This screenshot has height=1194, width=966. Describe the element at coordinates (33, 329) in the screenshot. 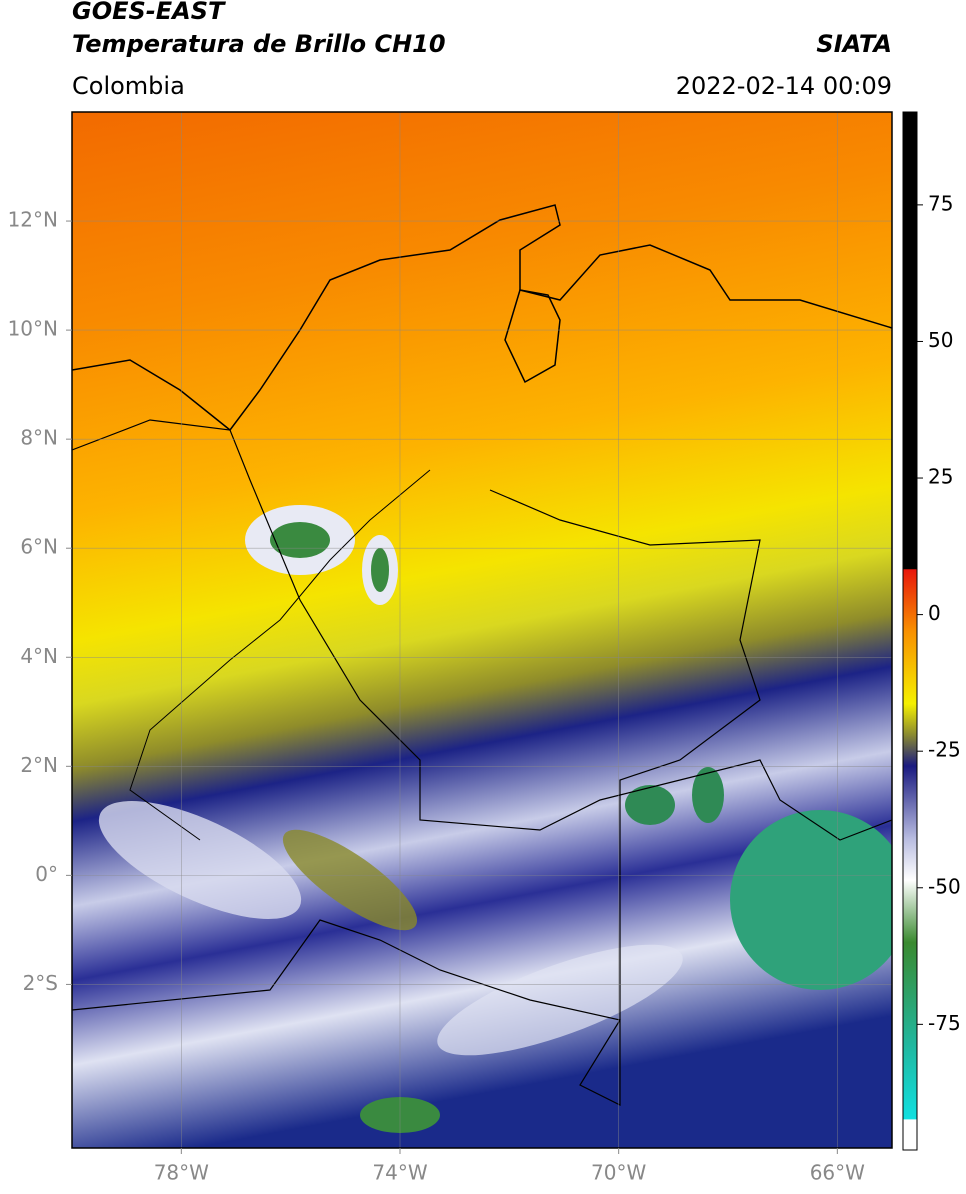

I see `y-tick-label: 10°N` at that location.